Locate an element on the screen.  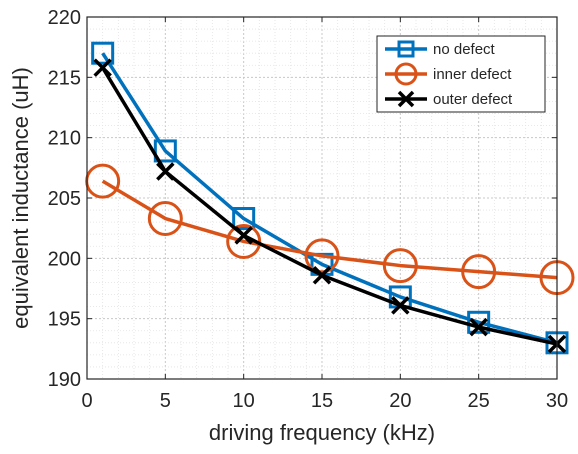
x-tick-label: 20 is located at coordinates (400, 401).